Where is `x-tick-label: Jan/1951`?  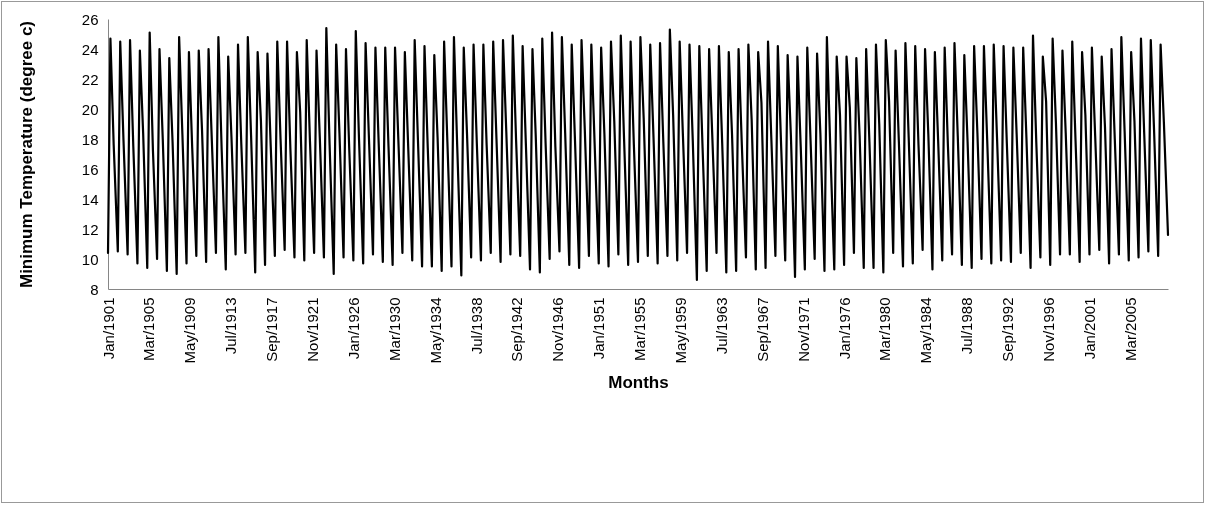 x-tick-label: Jan/1951 is located at coordinates (599, 328).